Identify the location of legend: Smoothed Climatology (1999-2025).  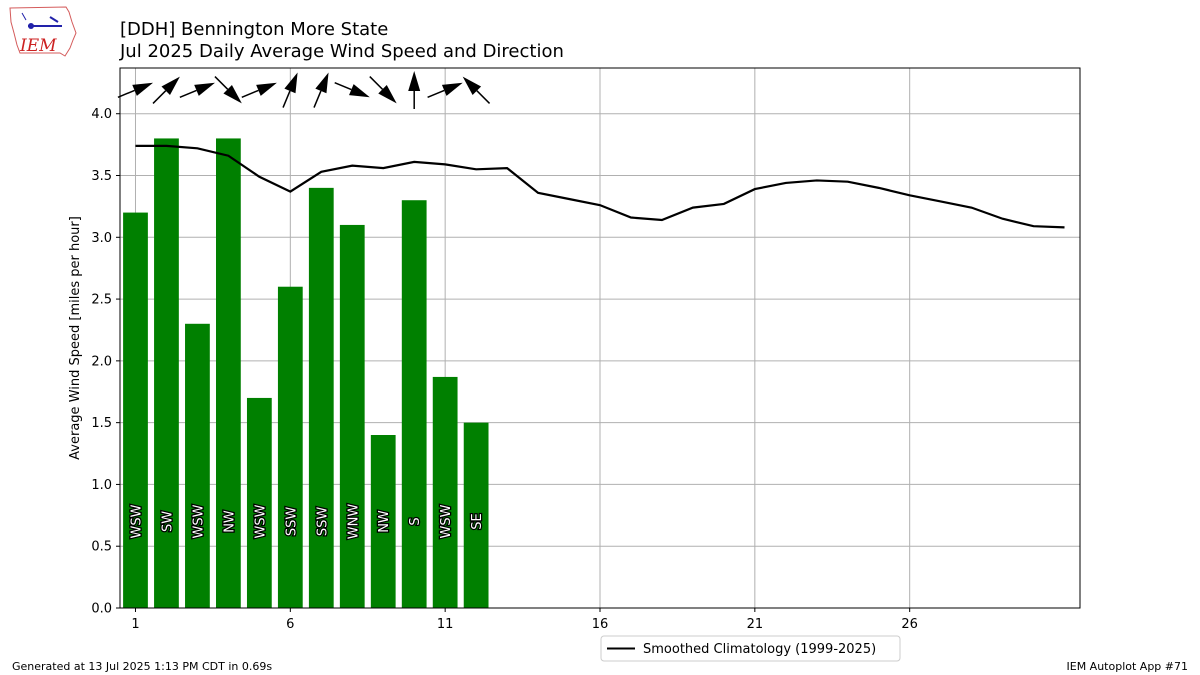
(750, 648).